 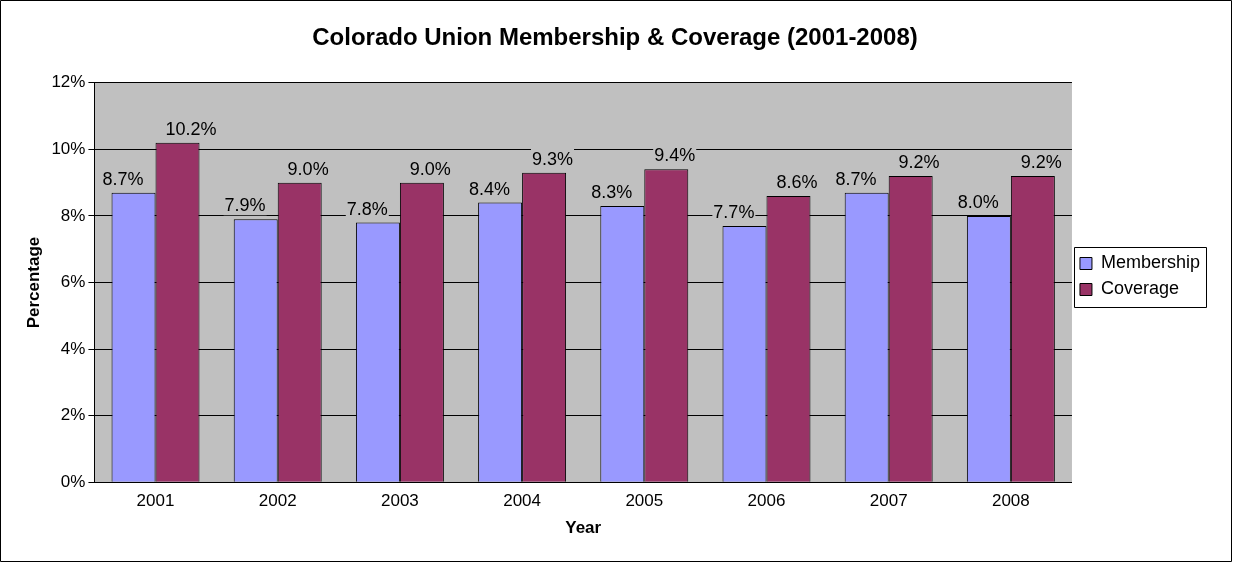 I want to click on x-tick-label: 2007, so click(x=888, y=501).